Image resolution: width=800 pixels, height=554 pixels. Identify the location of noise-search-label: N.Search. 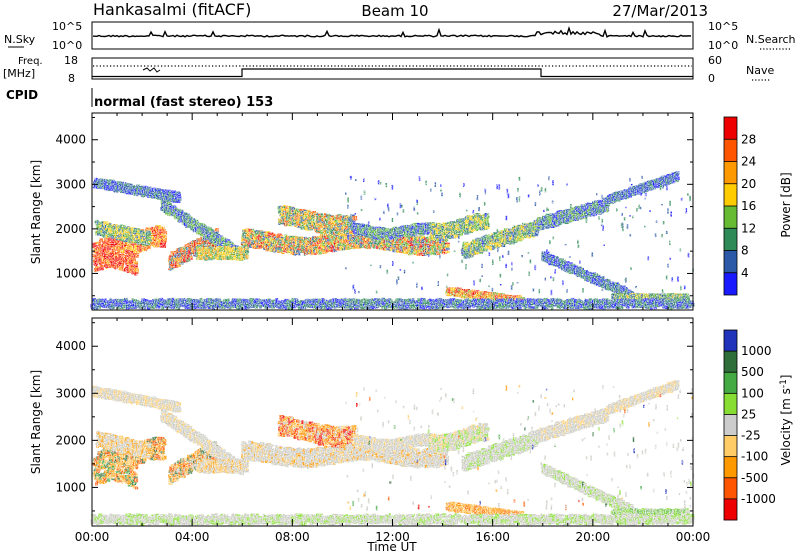
(771, 39).